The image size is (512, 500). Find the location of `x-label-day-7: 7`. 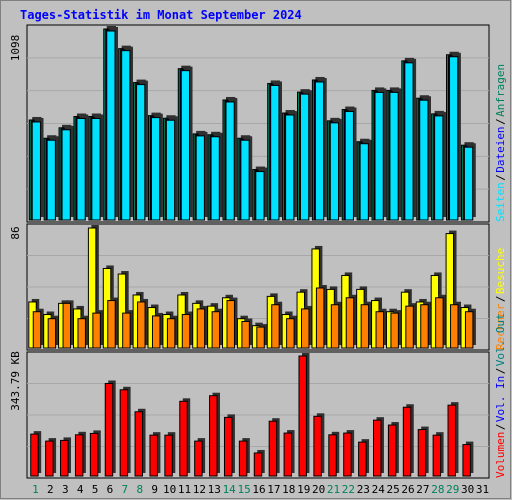

x-label-day-7: 7 is located at coordinates (125, 489).